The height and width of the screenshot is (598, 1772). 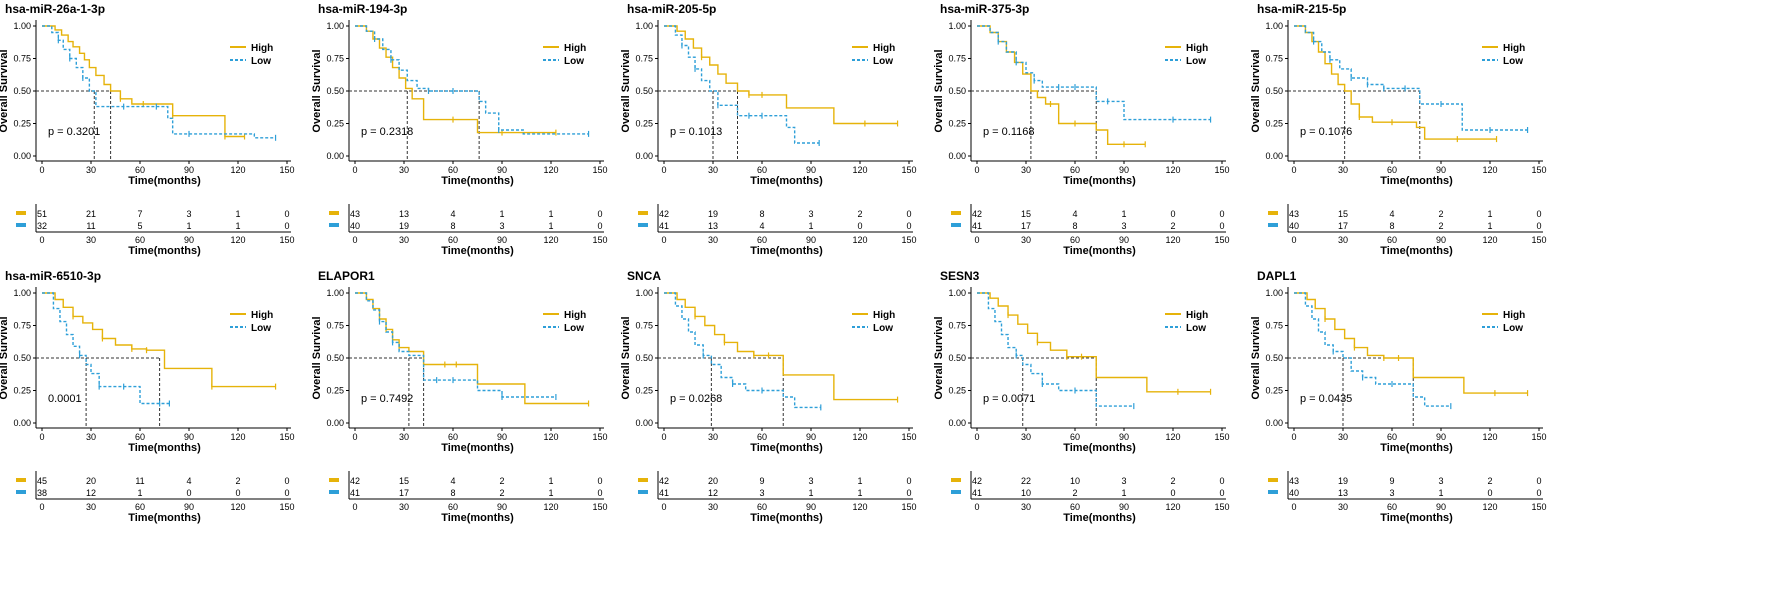 What do you see at coordinates (761, 493) in the screenshot?
I see `risk-count-low: 3` at bounding box center [761, 493].